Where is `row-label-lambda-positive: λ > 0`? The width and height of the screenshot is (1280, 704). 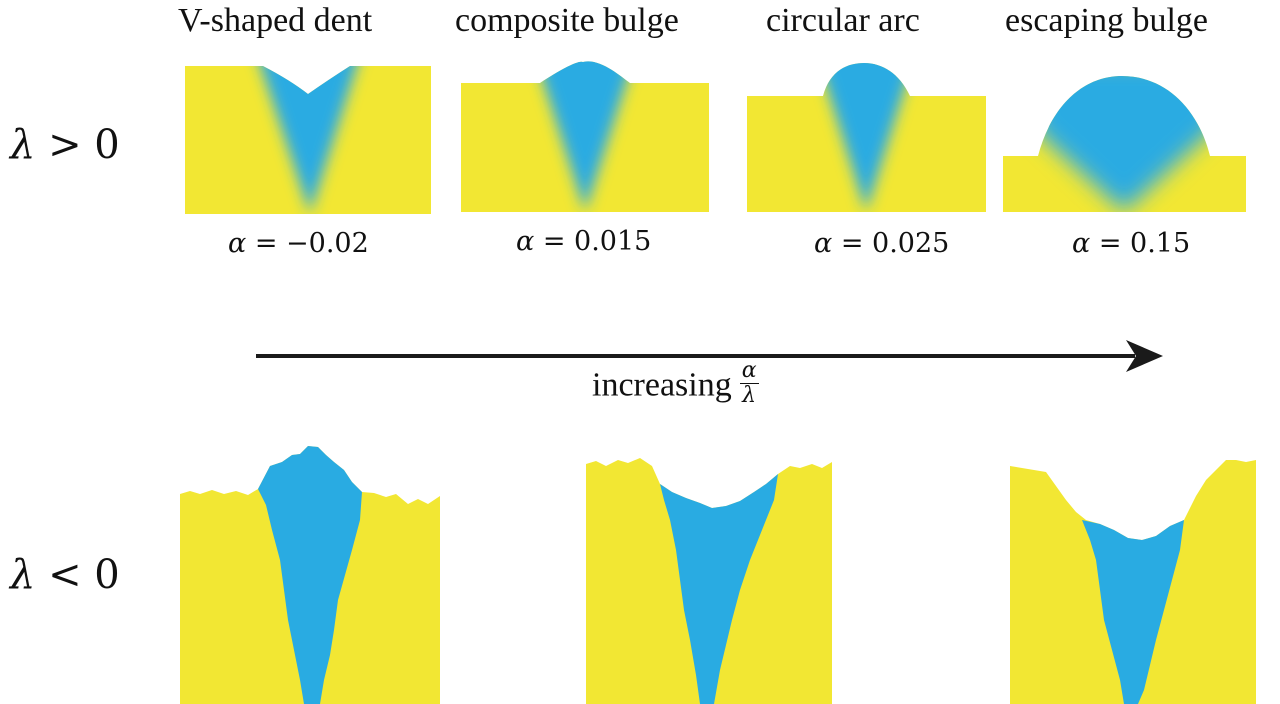 row-label-lambda-positive: λ > 0 is located at coordinates (65, 145).